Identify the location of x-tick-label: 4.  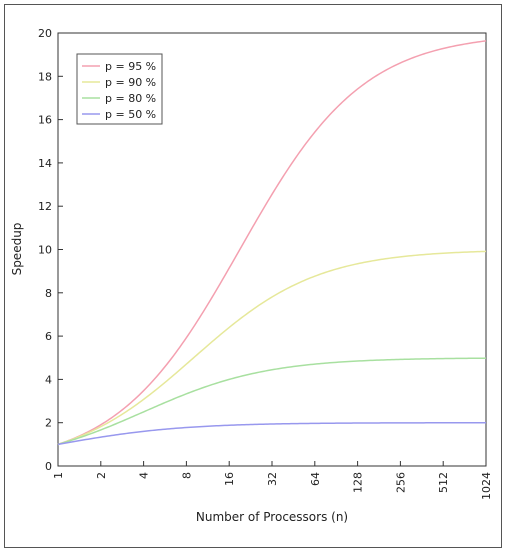
(144, 475).